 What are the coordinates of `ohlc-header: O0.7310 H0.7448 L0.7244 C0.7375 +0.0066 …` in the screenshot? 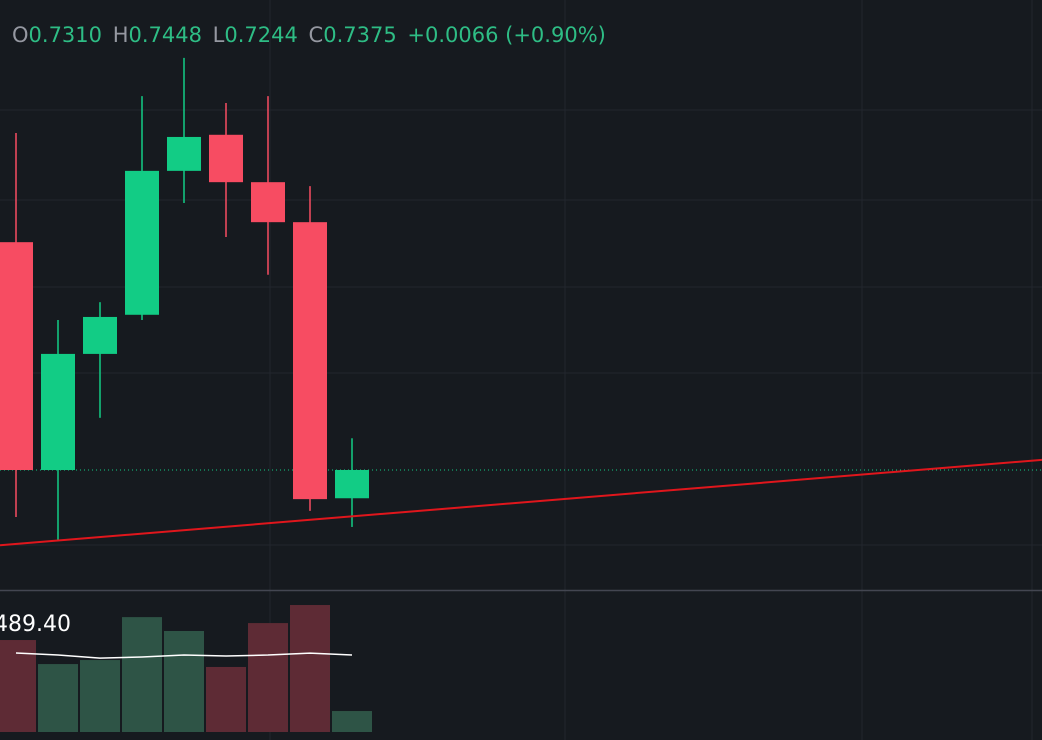 It's located at (309, 35).